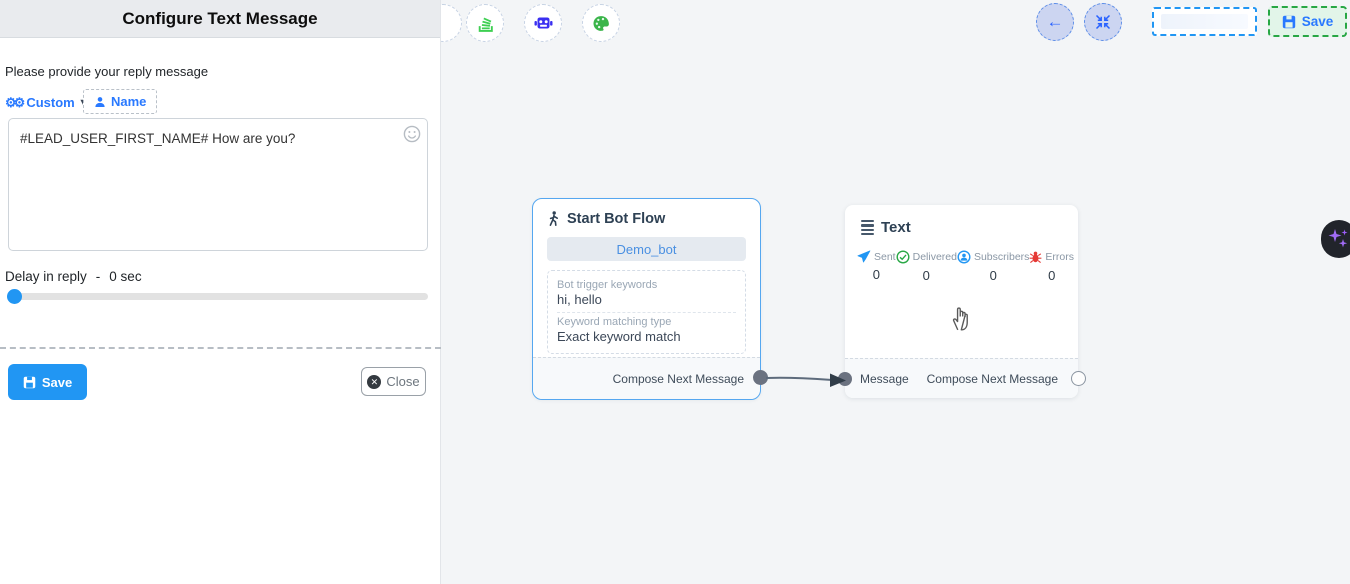 This screenshot has width=1350, height=584. Describe the element at coordinates (616, 219) in the screenshot. I see `start-node-title: Start Bot Flow` at that location.